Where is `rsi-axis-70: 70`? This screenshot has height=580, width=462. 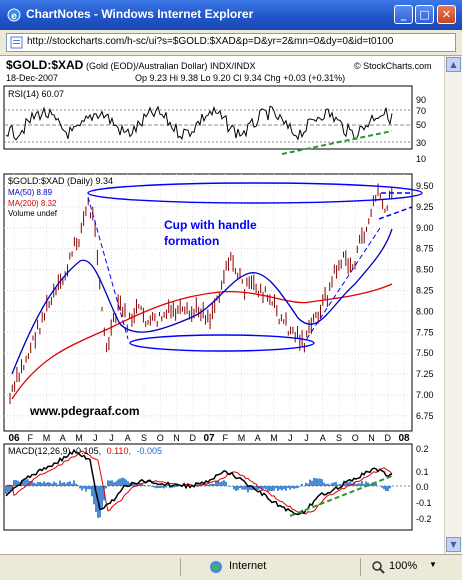
rsi-axis-70: 70 is located at coordinates (421, 111).